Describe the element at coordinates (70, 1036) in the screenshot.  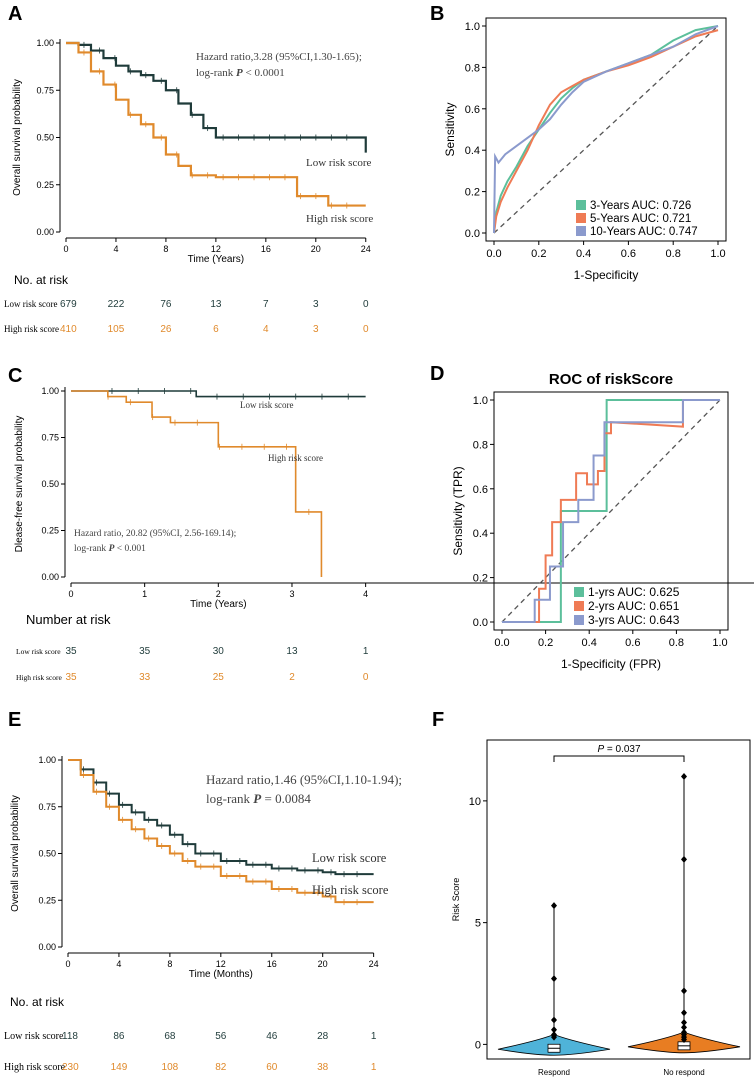
I see `risk-count: 118` at that location.